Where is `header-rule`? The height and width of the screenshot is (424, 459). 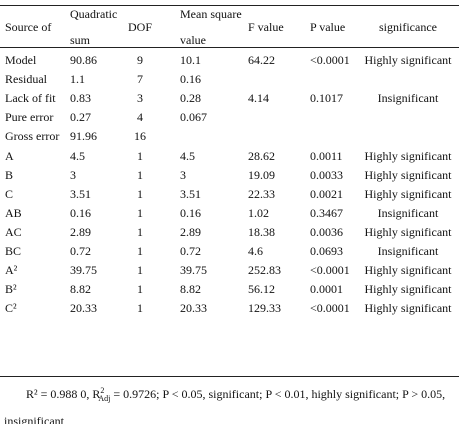
header-rule is located at coordinates (229, 47).